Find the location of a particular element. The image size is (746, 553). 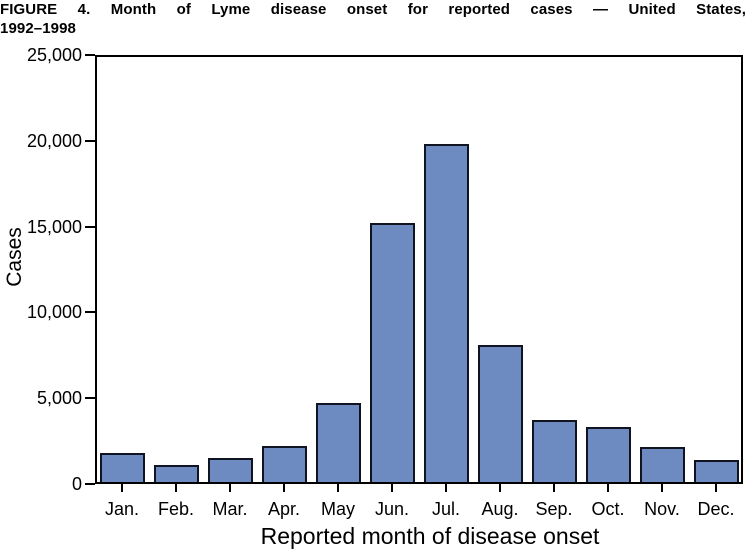

y-tick-label-10000: 10,000 is located at coordinates (54, 312).